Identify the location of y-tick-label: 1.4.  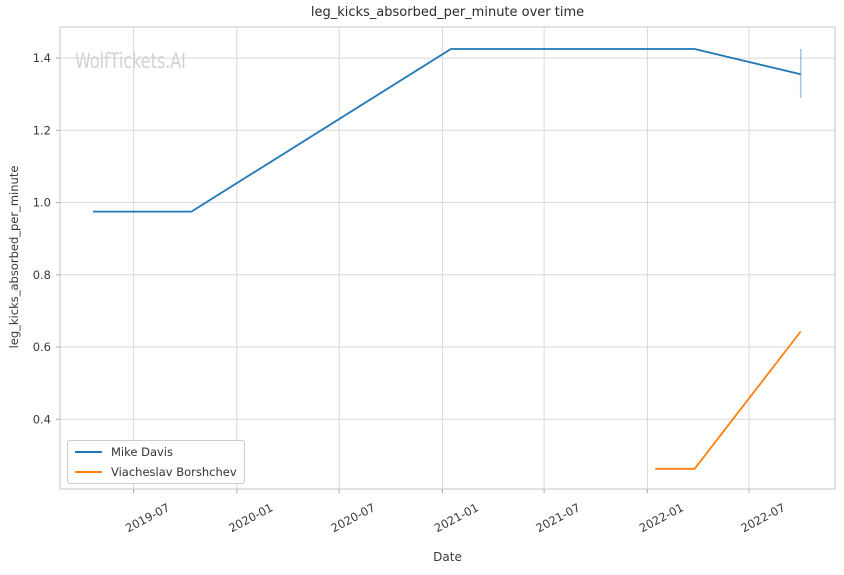
(42, 58).